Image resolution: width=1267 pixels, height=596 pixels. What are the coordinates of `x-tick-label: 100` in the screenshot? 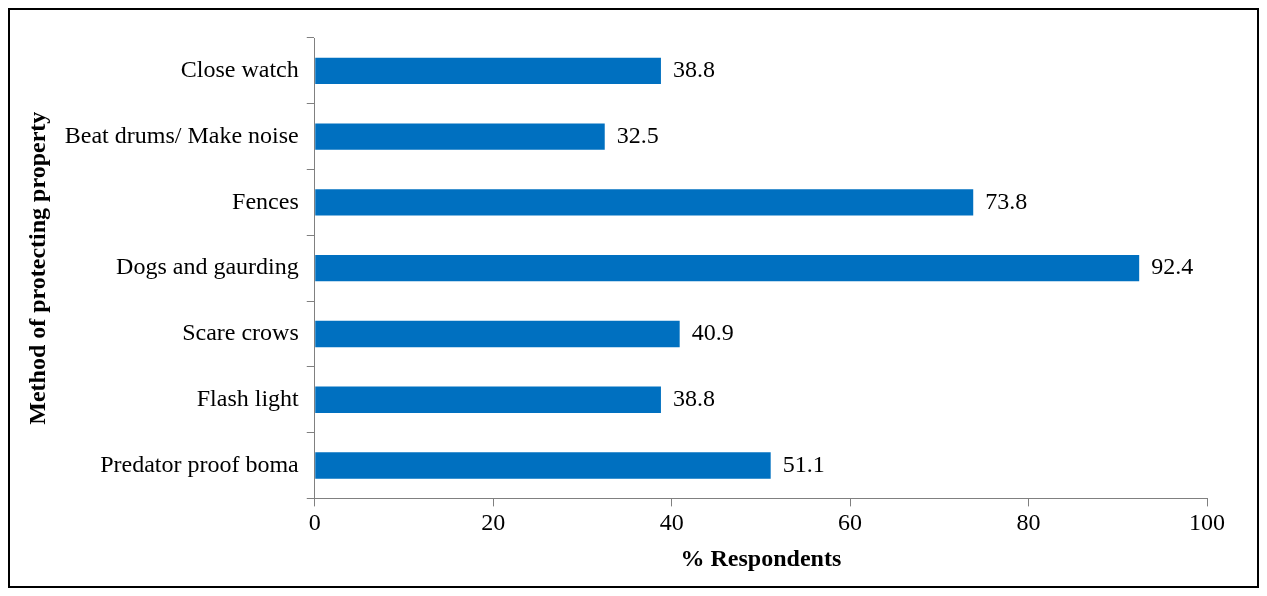 It's located at (1207, 522).